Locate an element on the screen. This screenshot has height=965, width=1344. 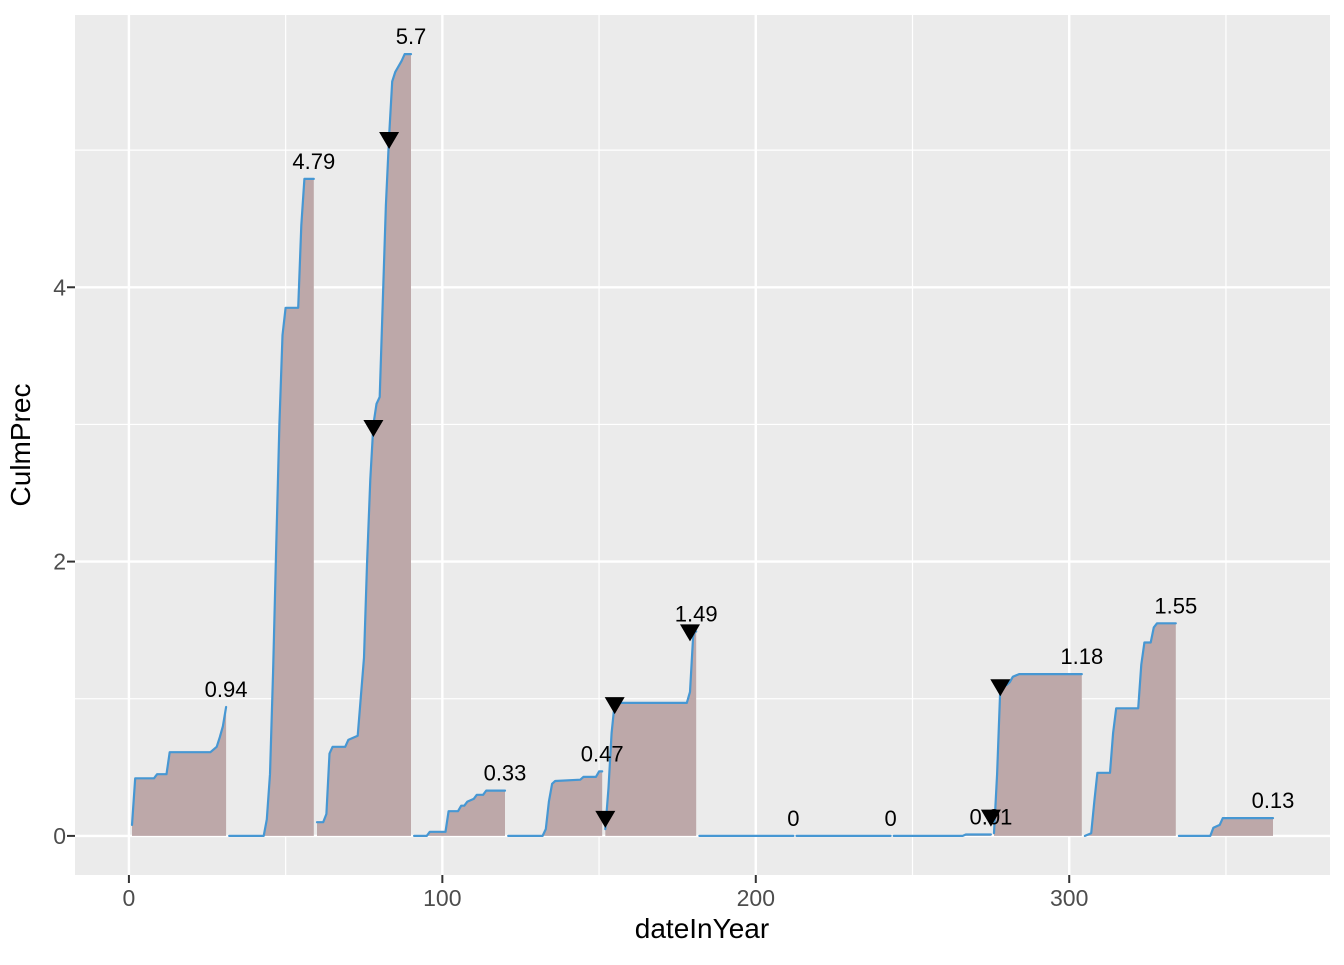
x-tick-label: 200 is located at coordinates (756, 898).